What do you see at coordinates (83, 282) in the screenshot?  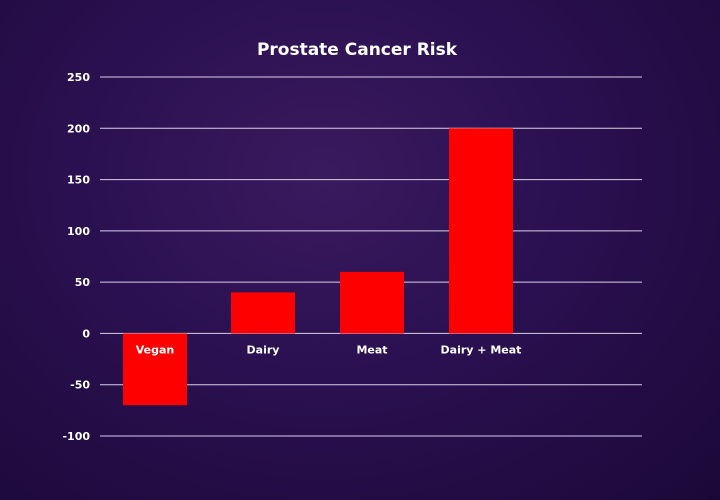 I see `y-tick-label-4: 50` at bounding box center [83, 282].